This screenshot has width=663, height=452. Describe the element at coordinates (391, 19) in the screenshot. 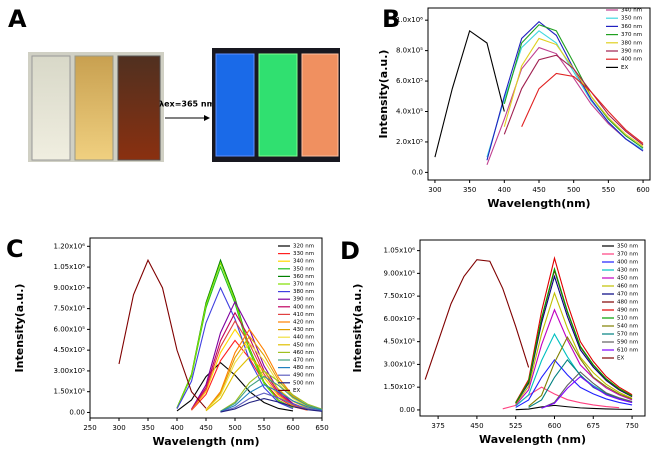

I see `panel-label: B` at that location.